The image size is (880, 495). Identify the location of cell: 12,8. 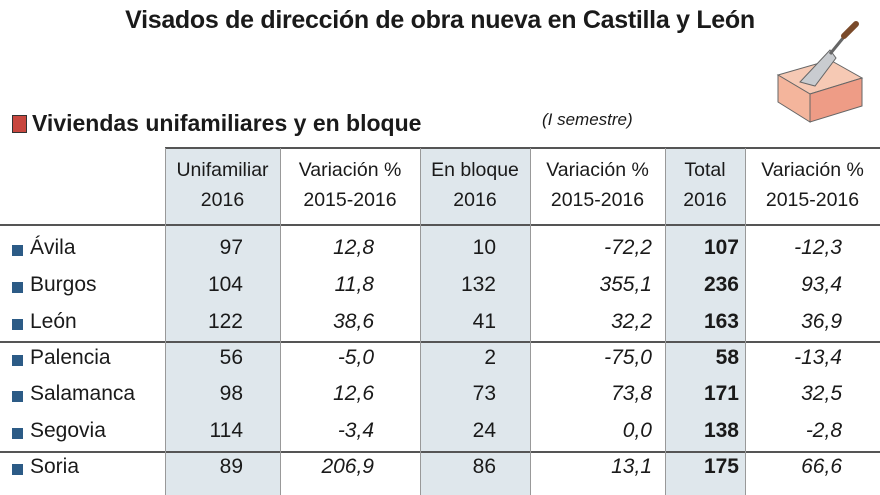
(353, 247).